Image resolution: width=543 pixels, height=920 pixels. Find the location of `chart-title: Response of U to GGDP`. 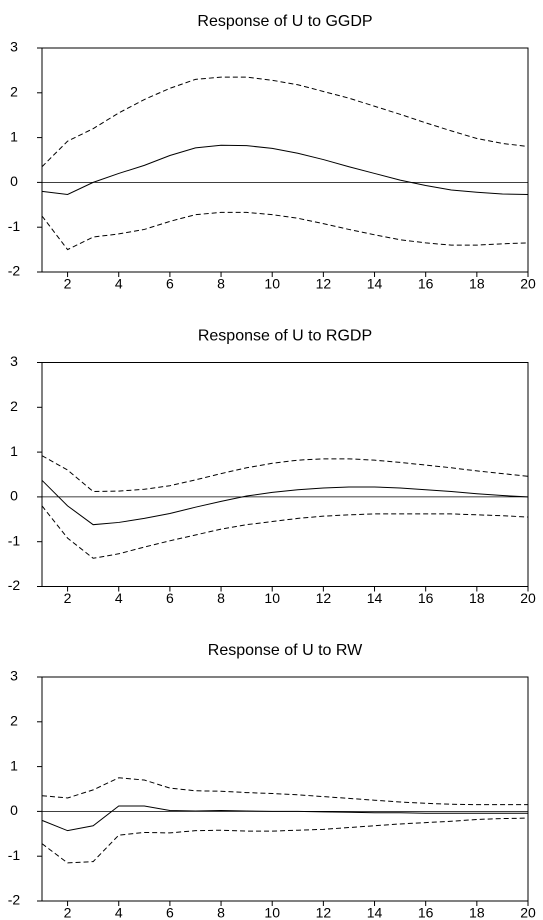

chart-title: Response of U to GGDP is located at coordinates (284, 21).